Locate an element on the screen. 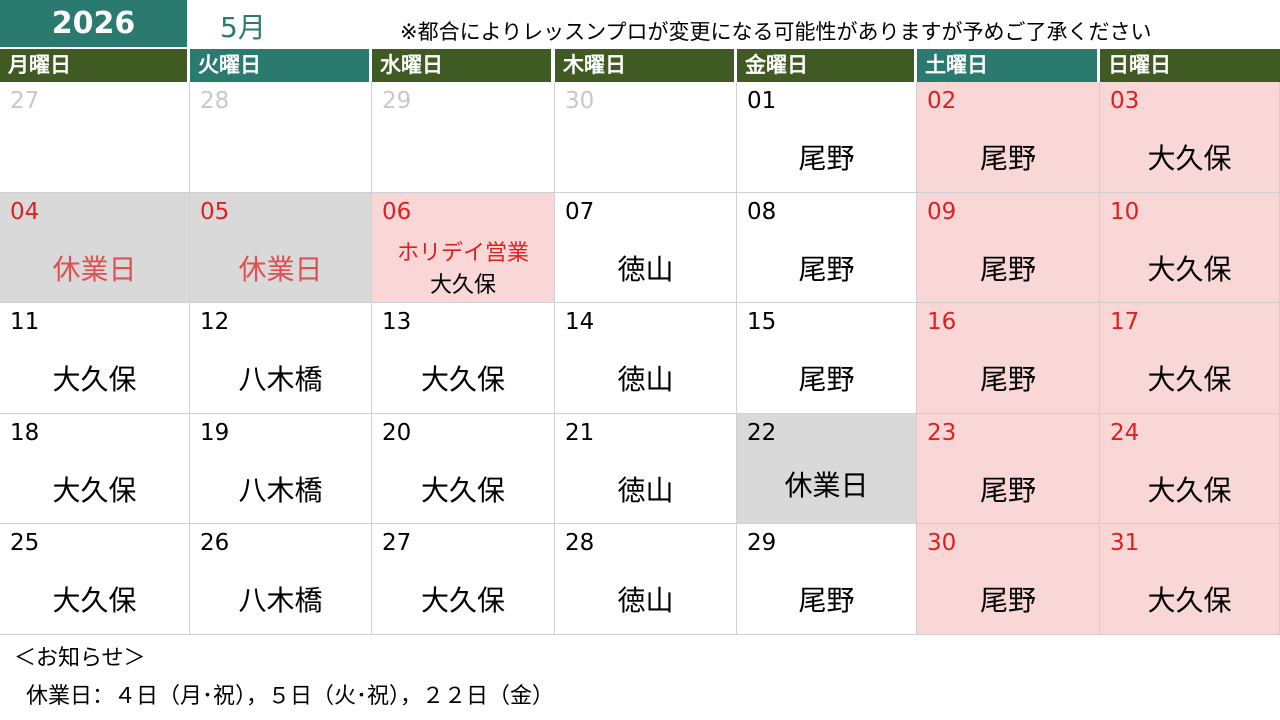 This screenshot has width=1280, height=720. day-number: 15 is located at coordinates (762, 322).